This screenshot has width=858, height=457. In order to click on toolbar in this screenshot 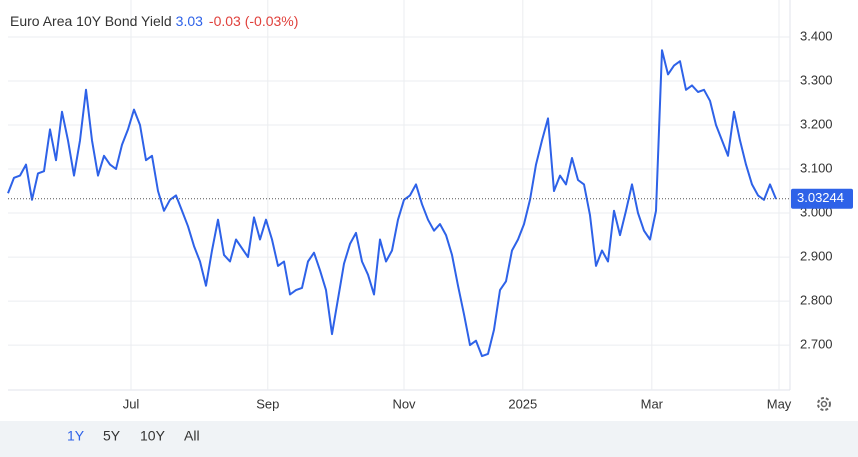, I will do `click(429, 439)`.